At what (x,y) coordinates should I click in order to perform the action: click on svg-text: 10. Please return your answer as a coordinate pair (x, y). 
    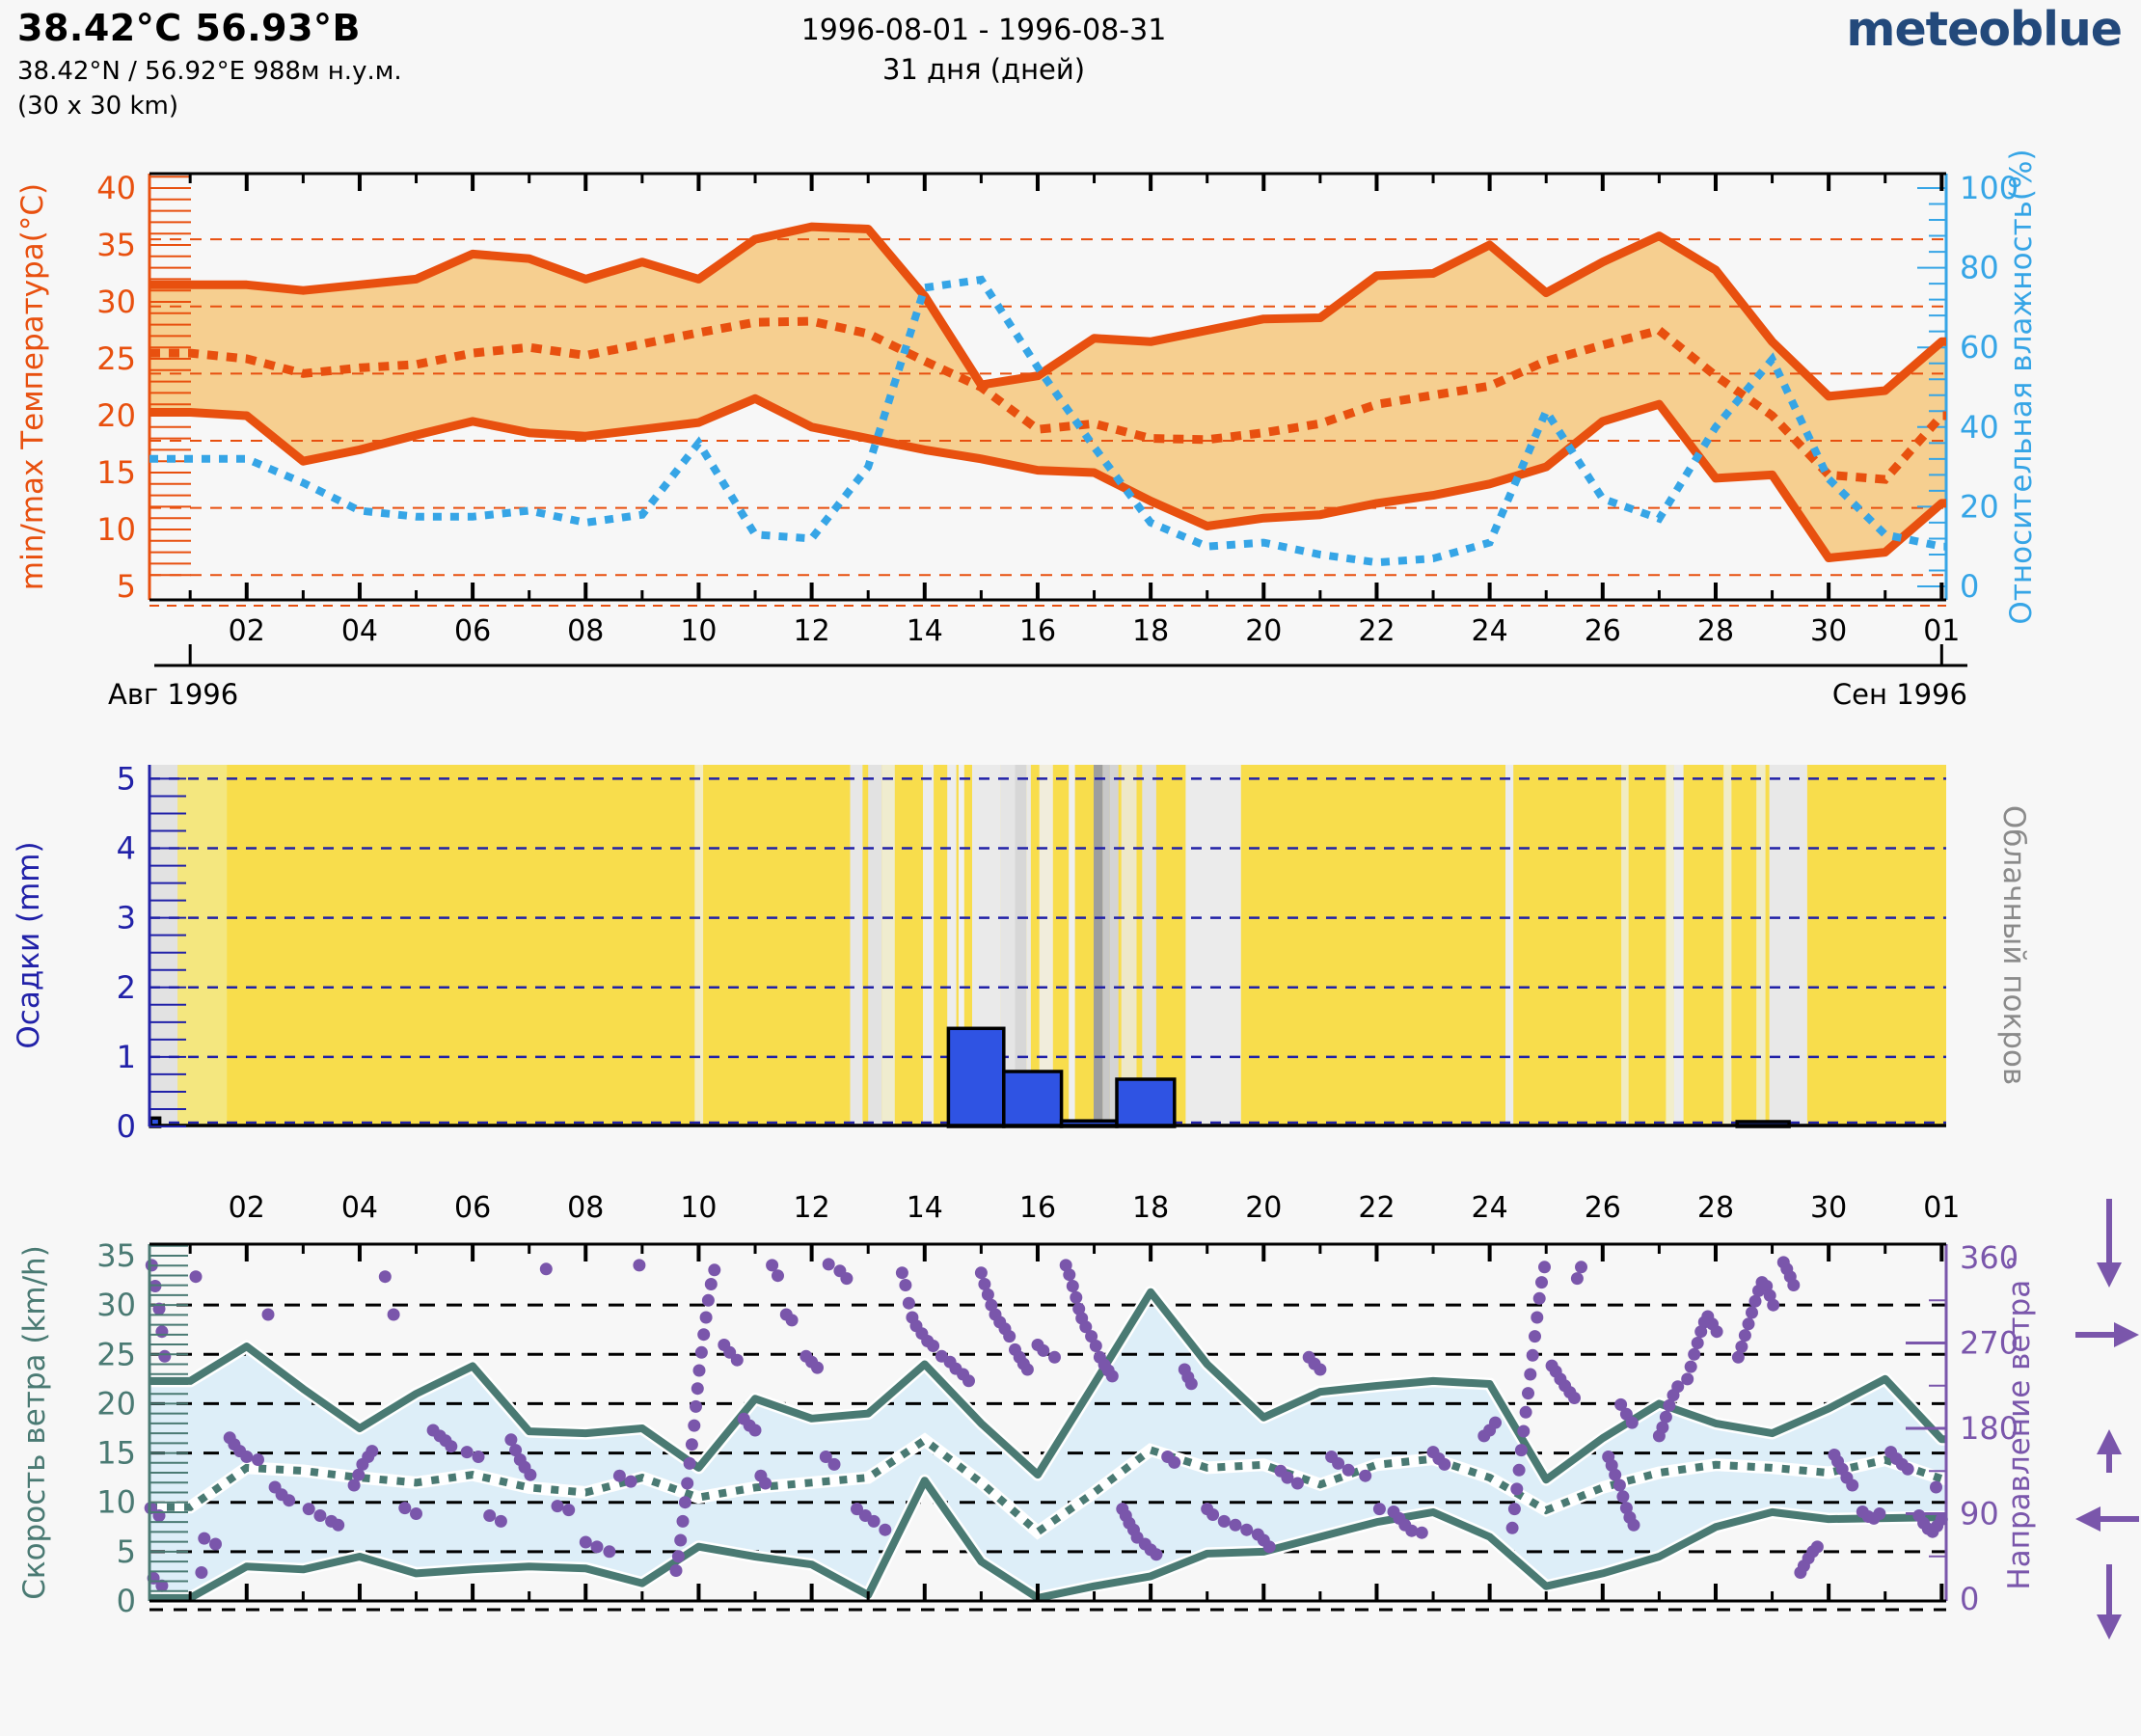
    Looking at the image, I should click on (116, 1503).